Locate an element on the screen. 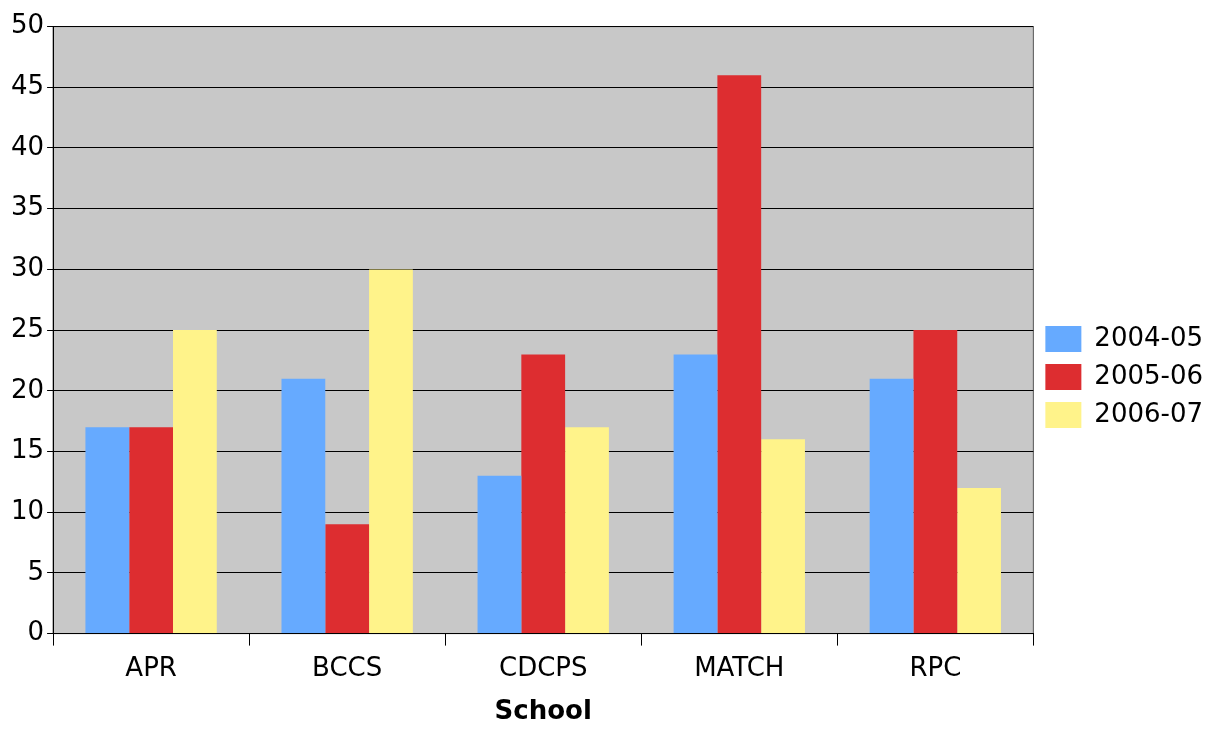 The height and width of the screenshot is (740, 1227). y-tick-label: 15 is located at coordinates (27, 449).